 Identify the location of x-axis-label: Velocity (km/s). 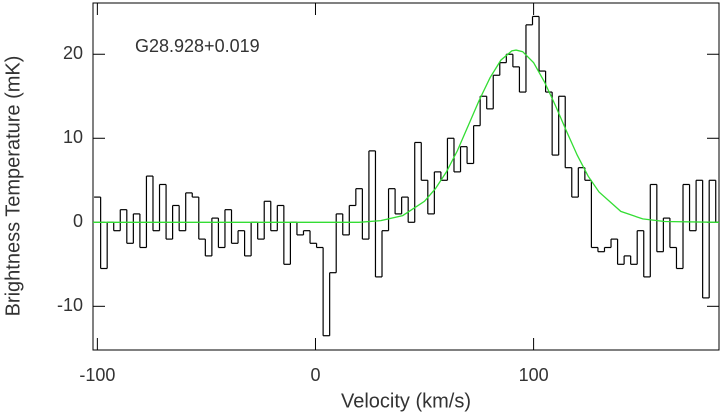
(406, 401).